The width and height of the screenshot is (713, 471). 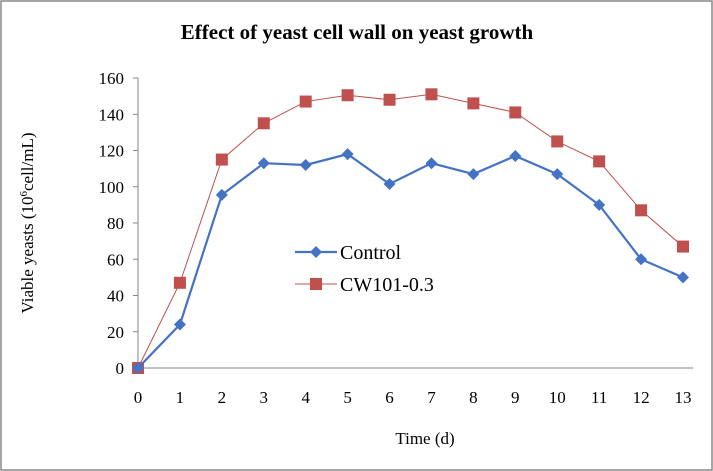 I want to click on y-tick-label: 20, so click(x=115, y=332).